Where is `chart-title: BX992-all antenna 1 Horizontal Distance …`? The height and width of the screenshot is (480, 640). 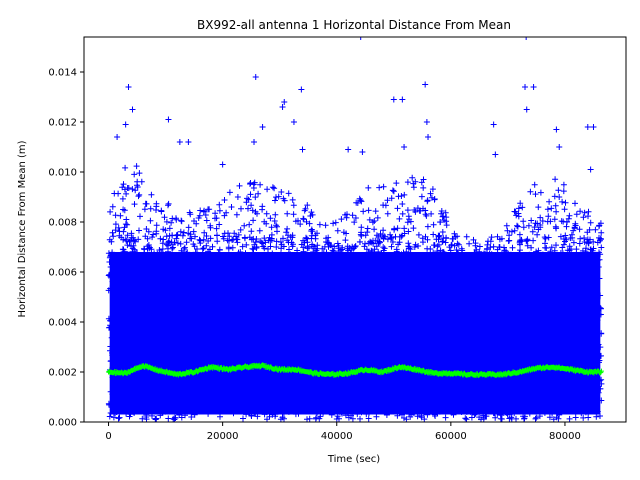
chart-title: BX992-all antenna 1 Horizontal Distance … is located at coordinates (354, 25).